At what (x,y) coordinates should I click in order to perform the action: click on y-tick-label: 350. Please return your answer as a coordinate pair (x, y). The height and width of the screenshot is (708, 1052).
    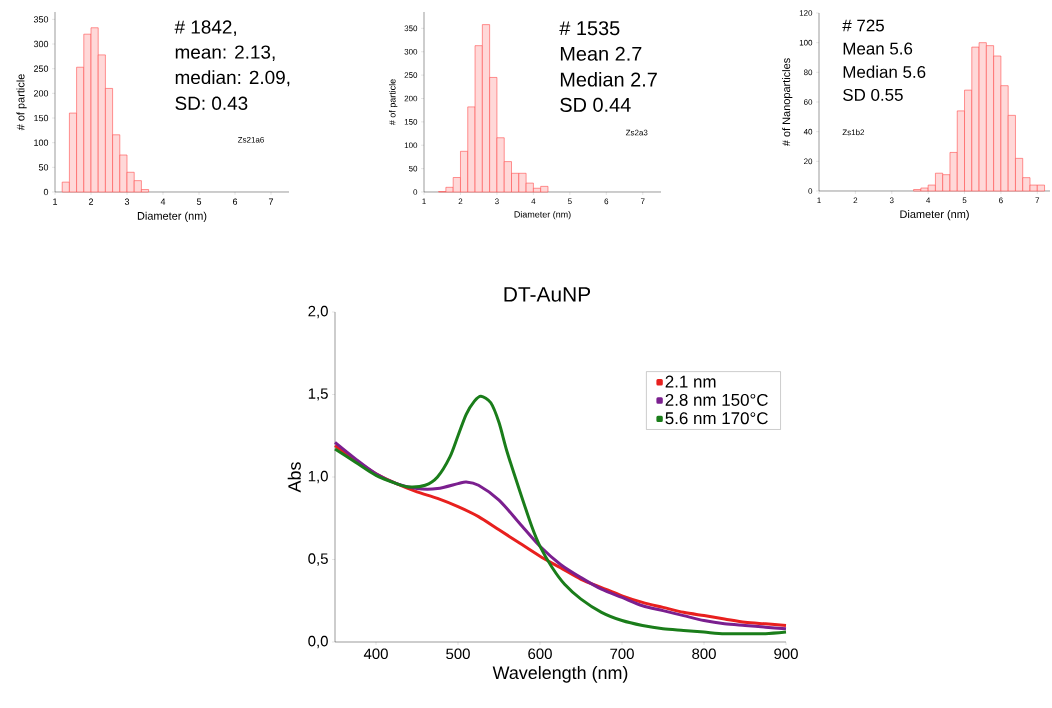
    Looking at the image, I should click on (41, 19).